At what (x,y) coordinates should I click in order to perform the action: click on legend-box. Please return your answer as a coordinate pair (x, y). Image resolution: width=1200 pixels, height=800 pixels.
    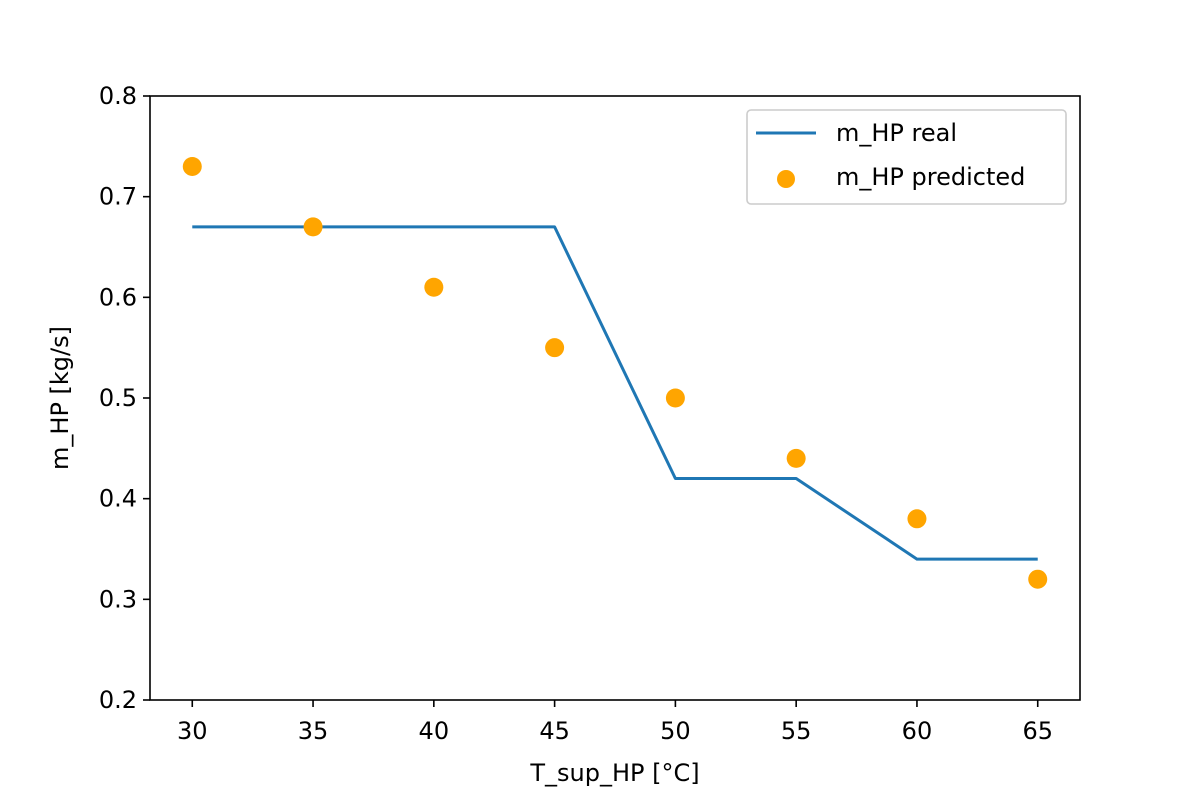
    Looking at the image, I should click on (906, 157).